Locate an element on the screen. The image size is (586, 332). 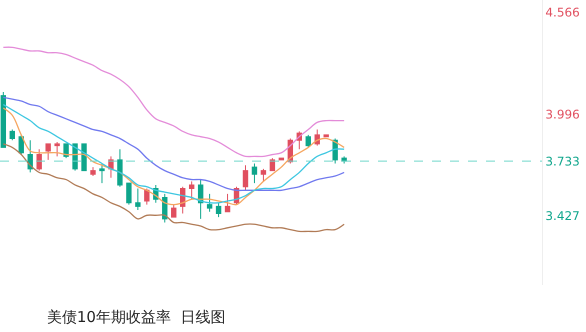
y-tick-label: 4.566 is located at coordinates (562, 13).